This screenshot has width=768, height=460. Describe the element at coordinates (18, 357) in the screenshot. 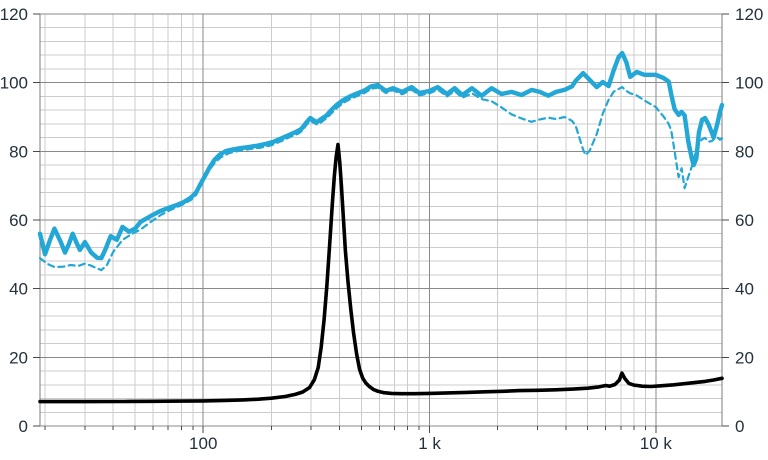

I see `y-axis-label-left: 20` at that location.